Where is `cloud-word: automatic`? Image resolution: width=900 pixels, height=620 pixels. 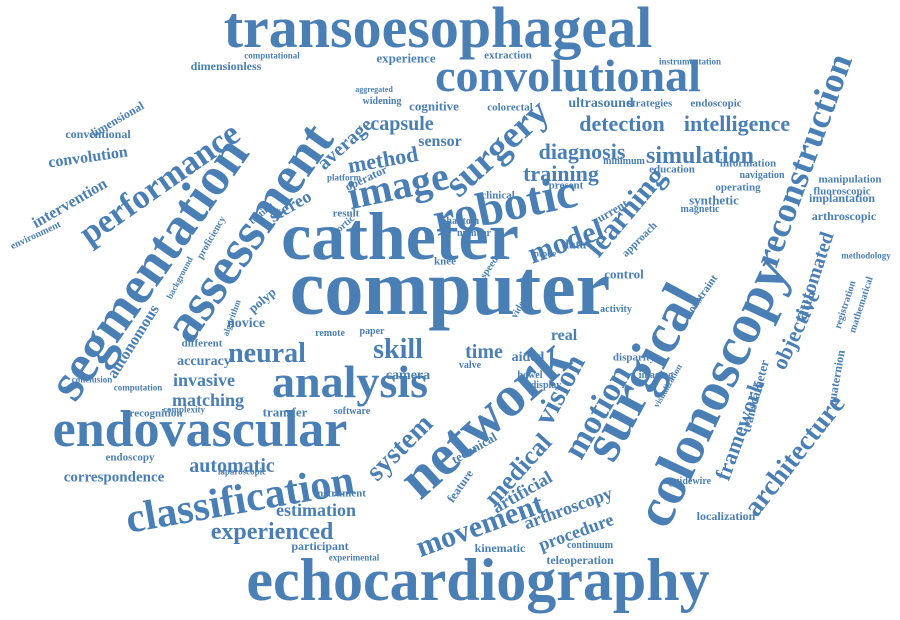 cloud-word: automatic is located at coordinates (232, 466).